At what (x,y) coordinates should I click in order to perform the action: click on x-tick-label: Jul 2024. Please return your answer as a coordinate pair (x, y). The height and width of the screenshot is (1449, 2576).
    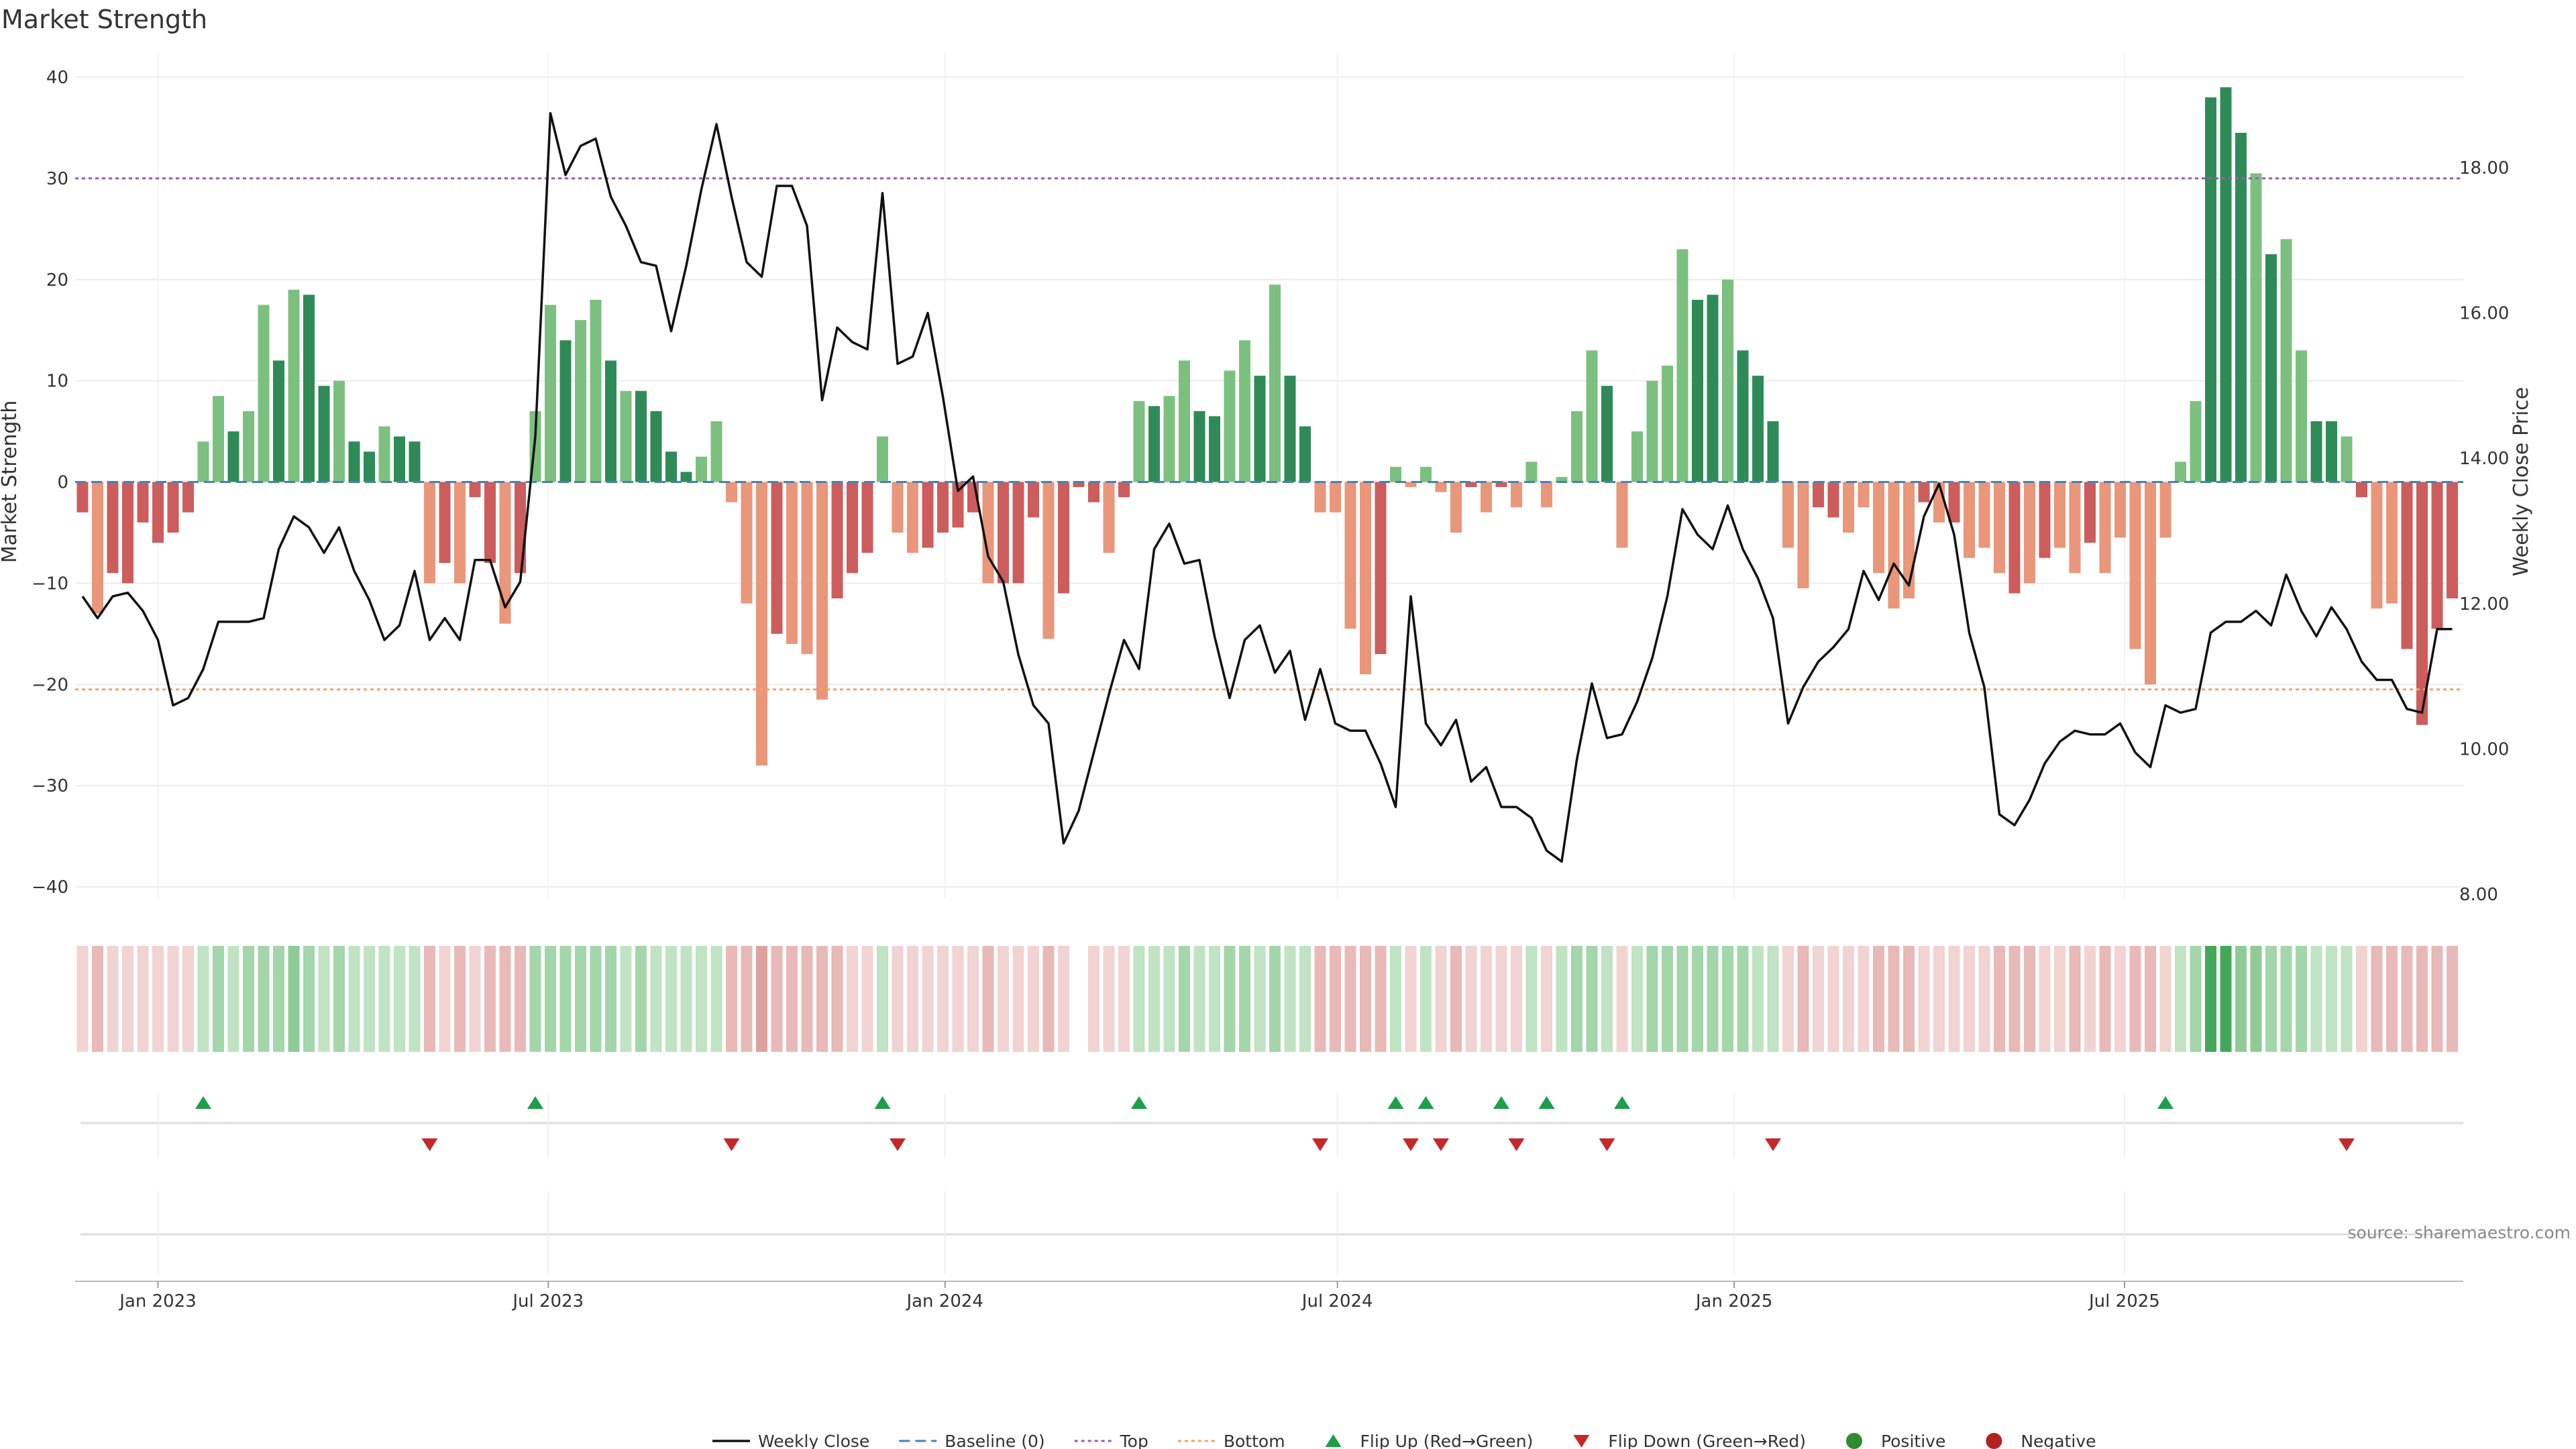
    Looking at the image, I should click on (1337, 1301).